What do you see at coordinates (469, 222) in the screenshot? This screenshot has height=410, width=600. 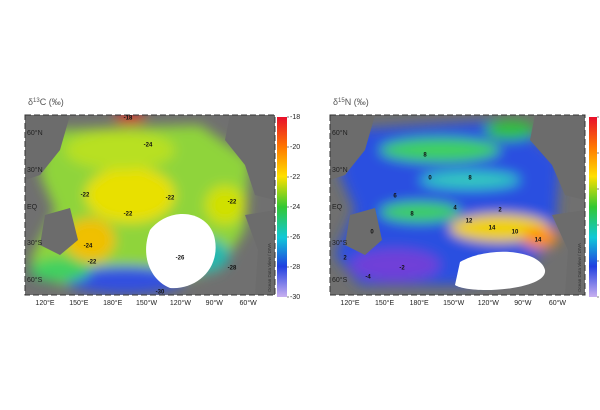 I see `contour-label: 12` at bounding box center [469, 222].